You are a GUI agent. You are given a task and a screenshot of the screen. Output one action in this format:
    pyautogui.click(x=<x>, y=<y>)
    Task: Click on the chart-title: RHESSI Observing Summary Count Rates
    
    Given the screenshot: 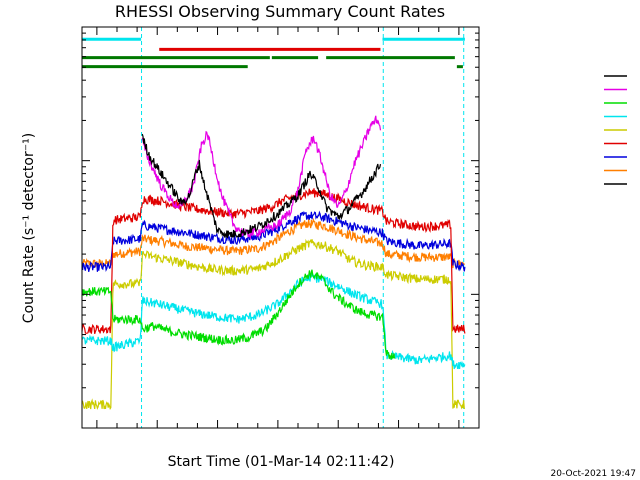 What is the action you would take?
    pyautogui.click(x=280, y=11)
    